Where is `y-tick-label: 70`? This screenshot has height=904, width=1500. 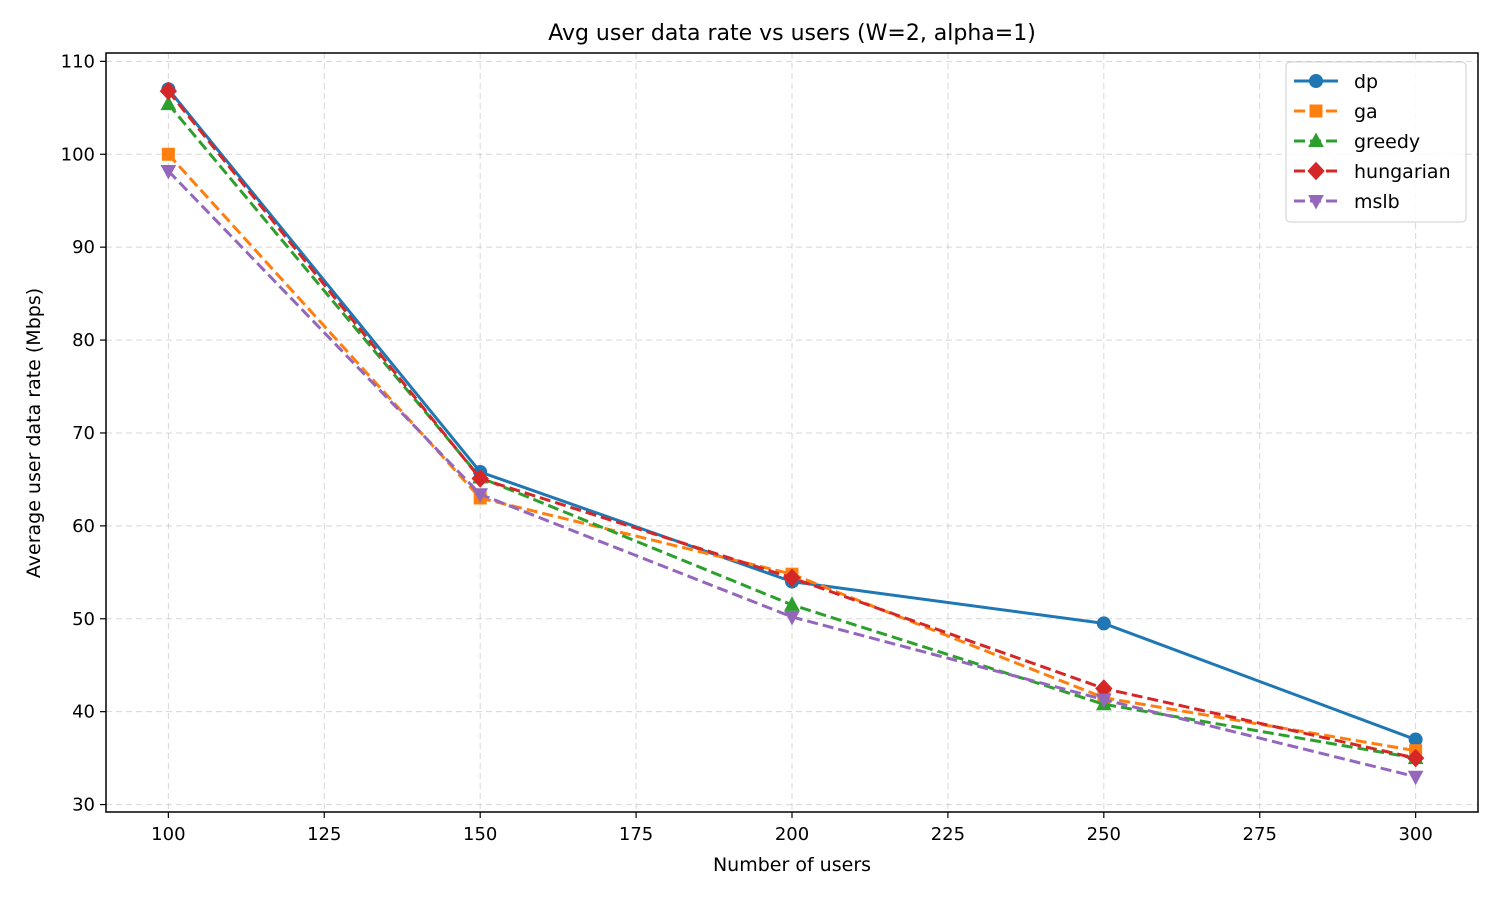
y-tick-label: 70 is located at coordinates (83, 433).